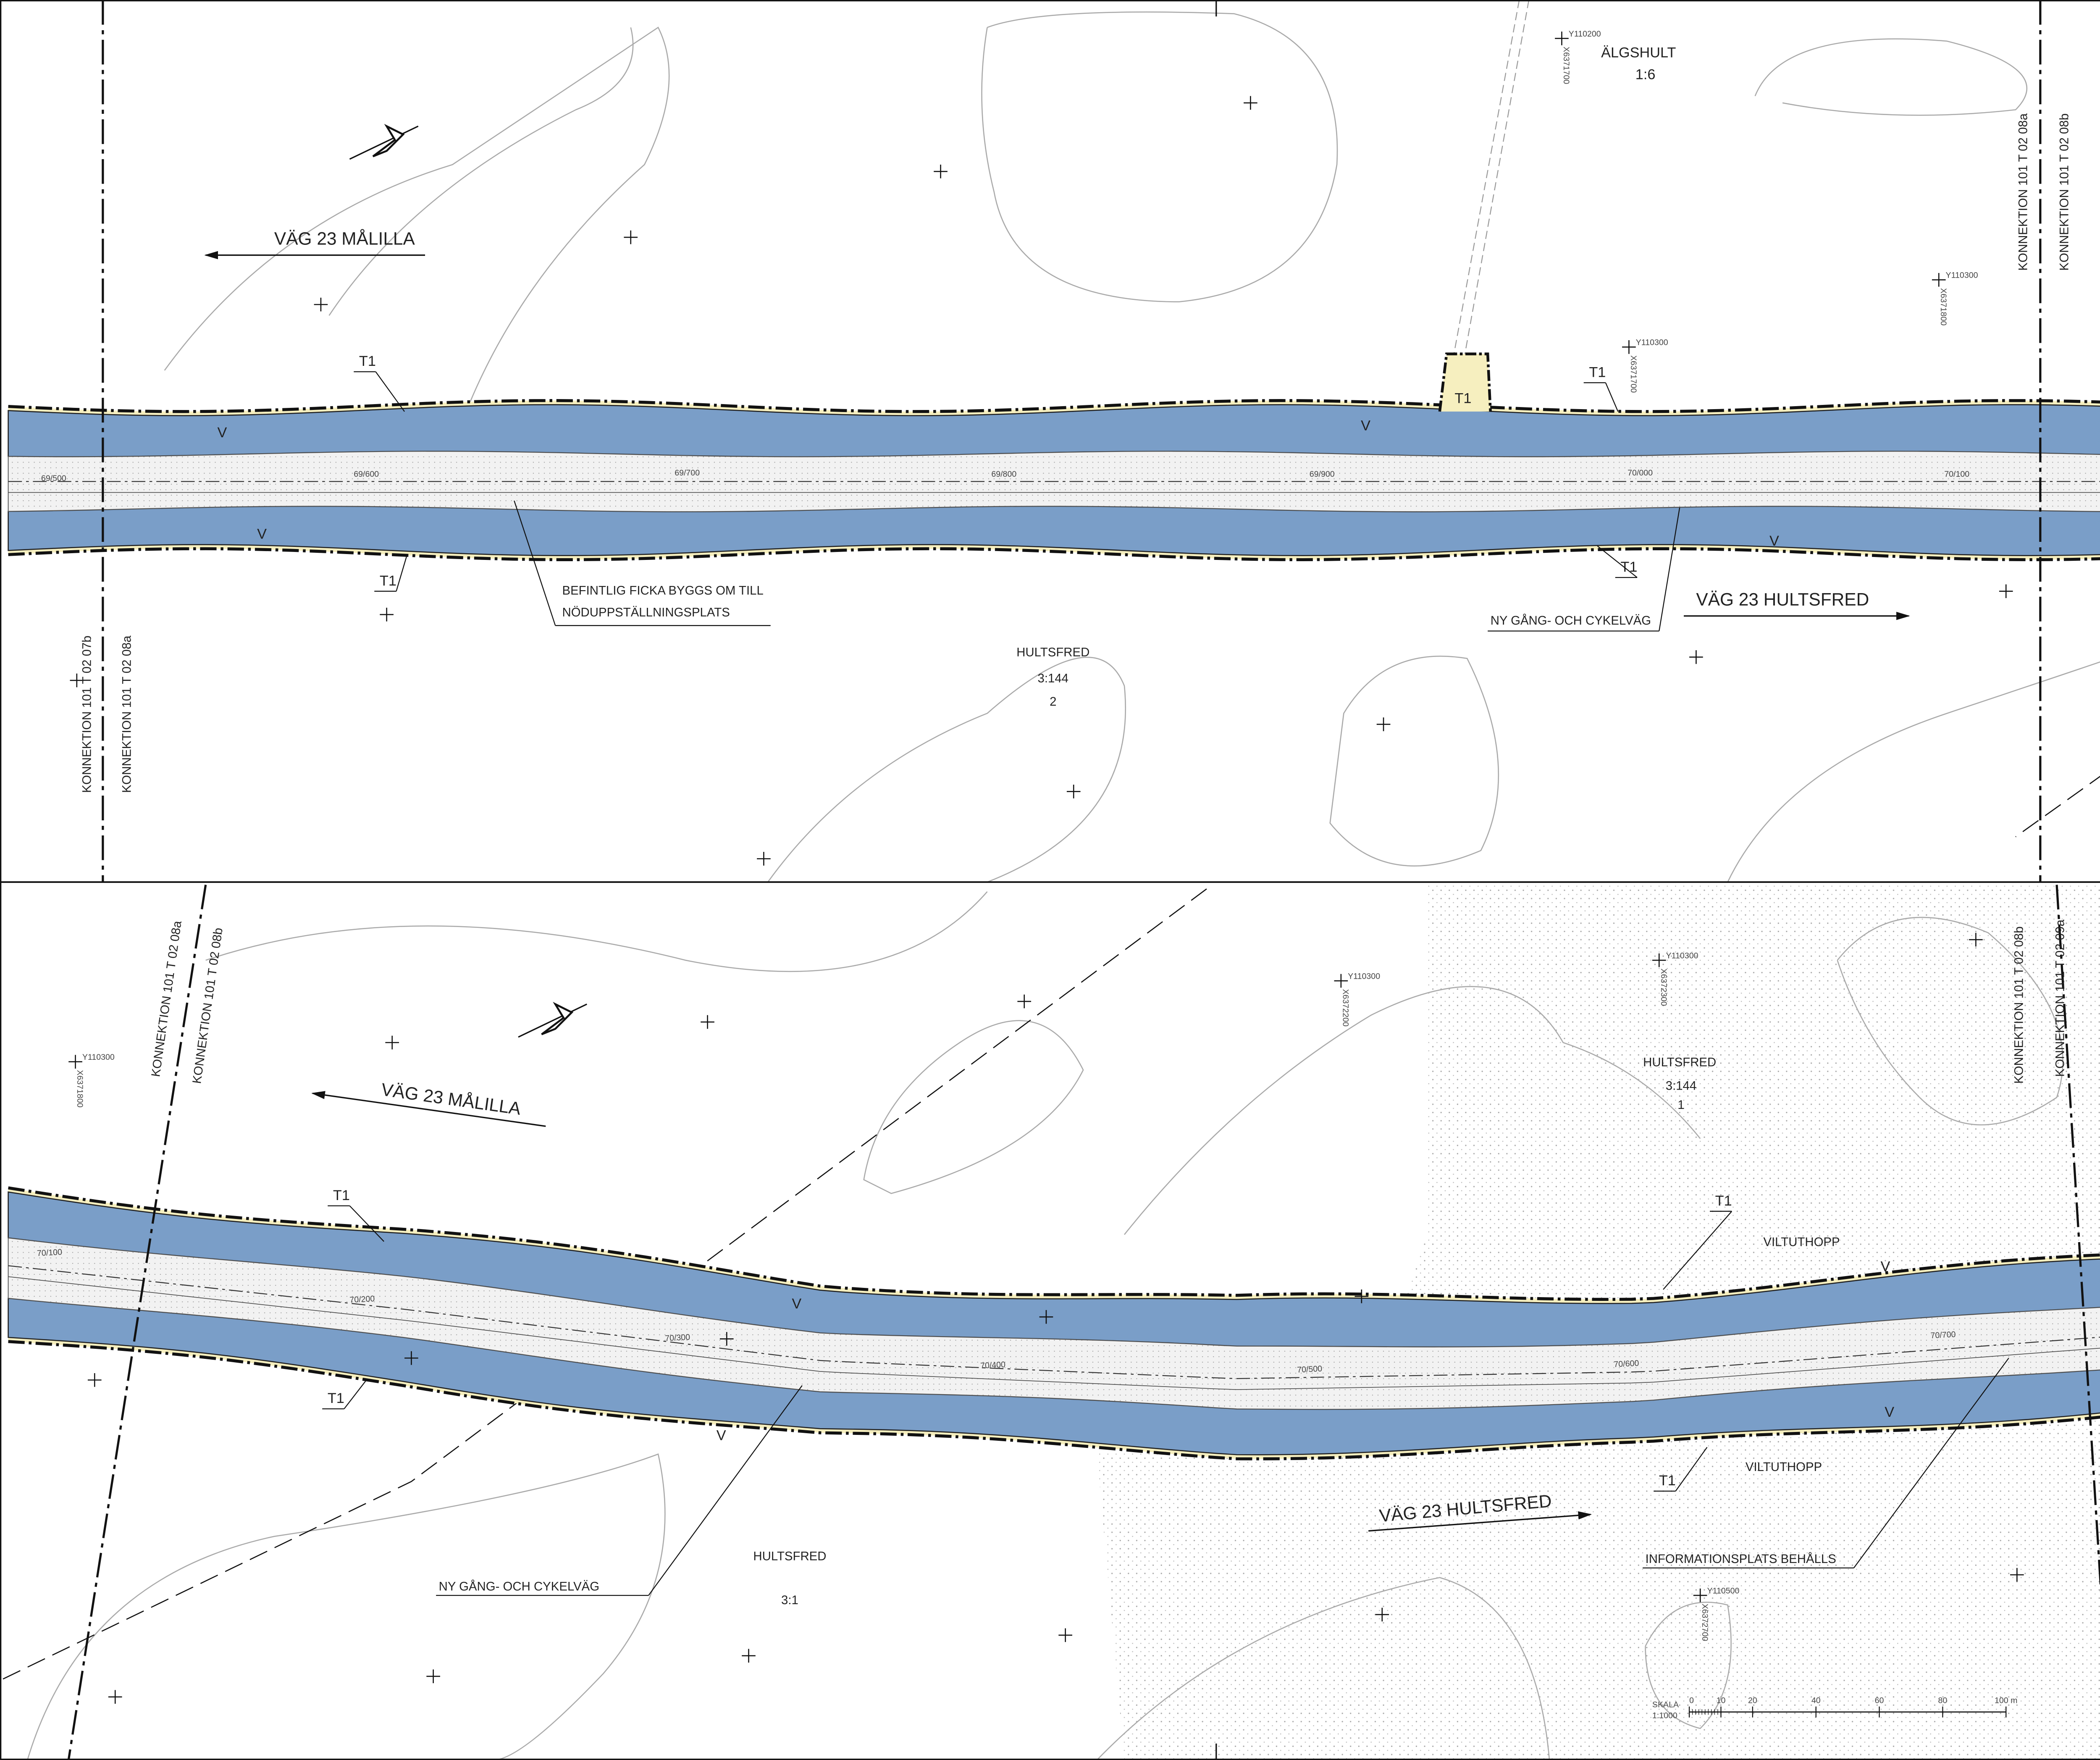 This screenshot has height=1760, width=2100. Describe the element at coordinates (1003, 474) in the screenshot. I see `station-label: 69/800` at that location.